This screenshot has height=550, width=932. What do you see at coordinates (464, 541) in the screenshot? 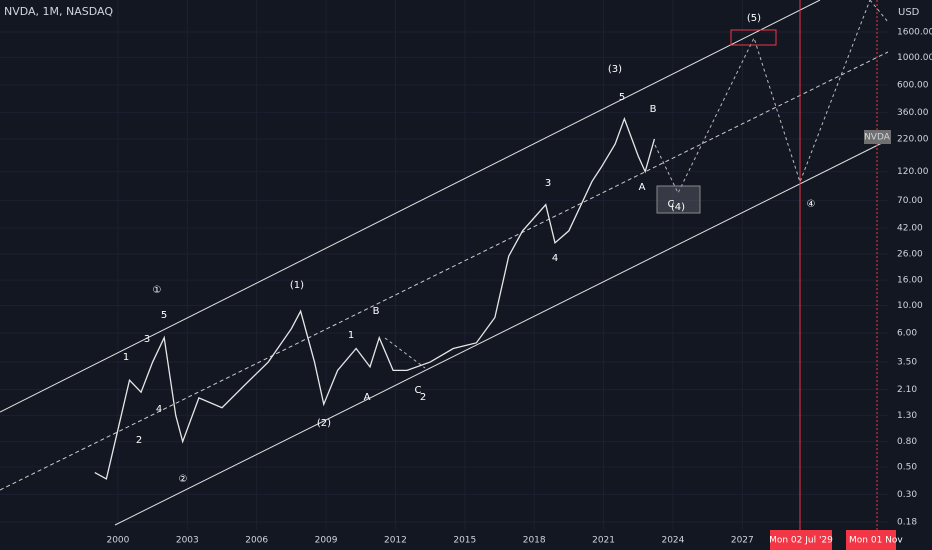
I see `x-tick-label: 2015` at bounding box center [464, 541].